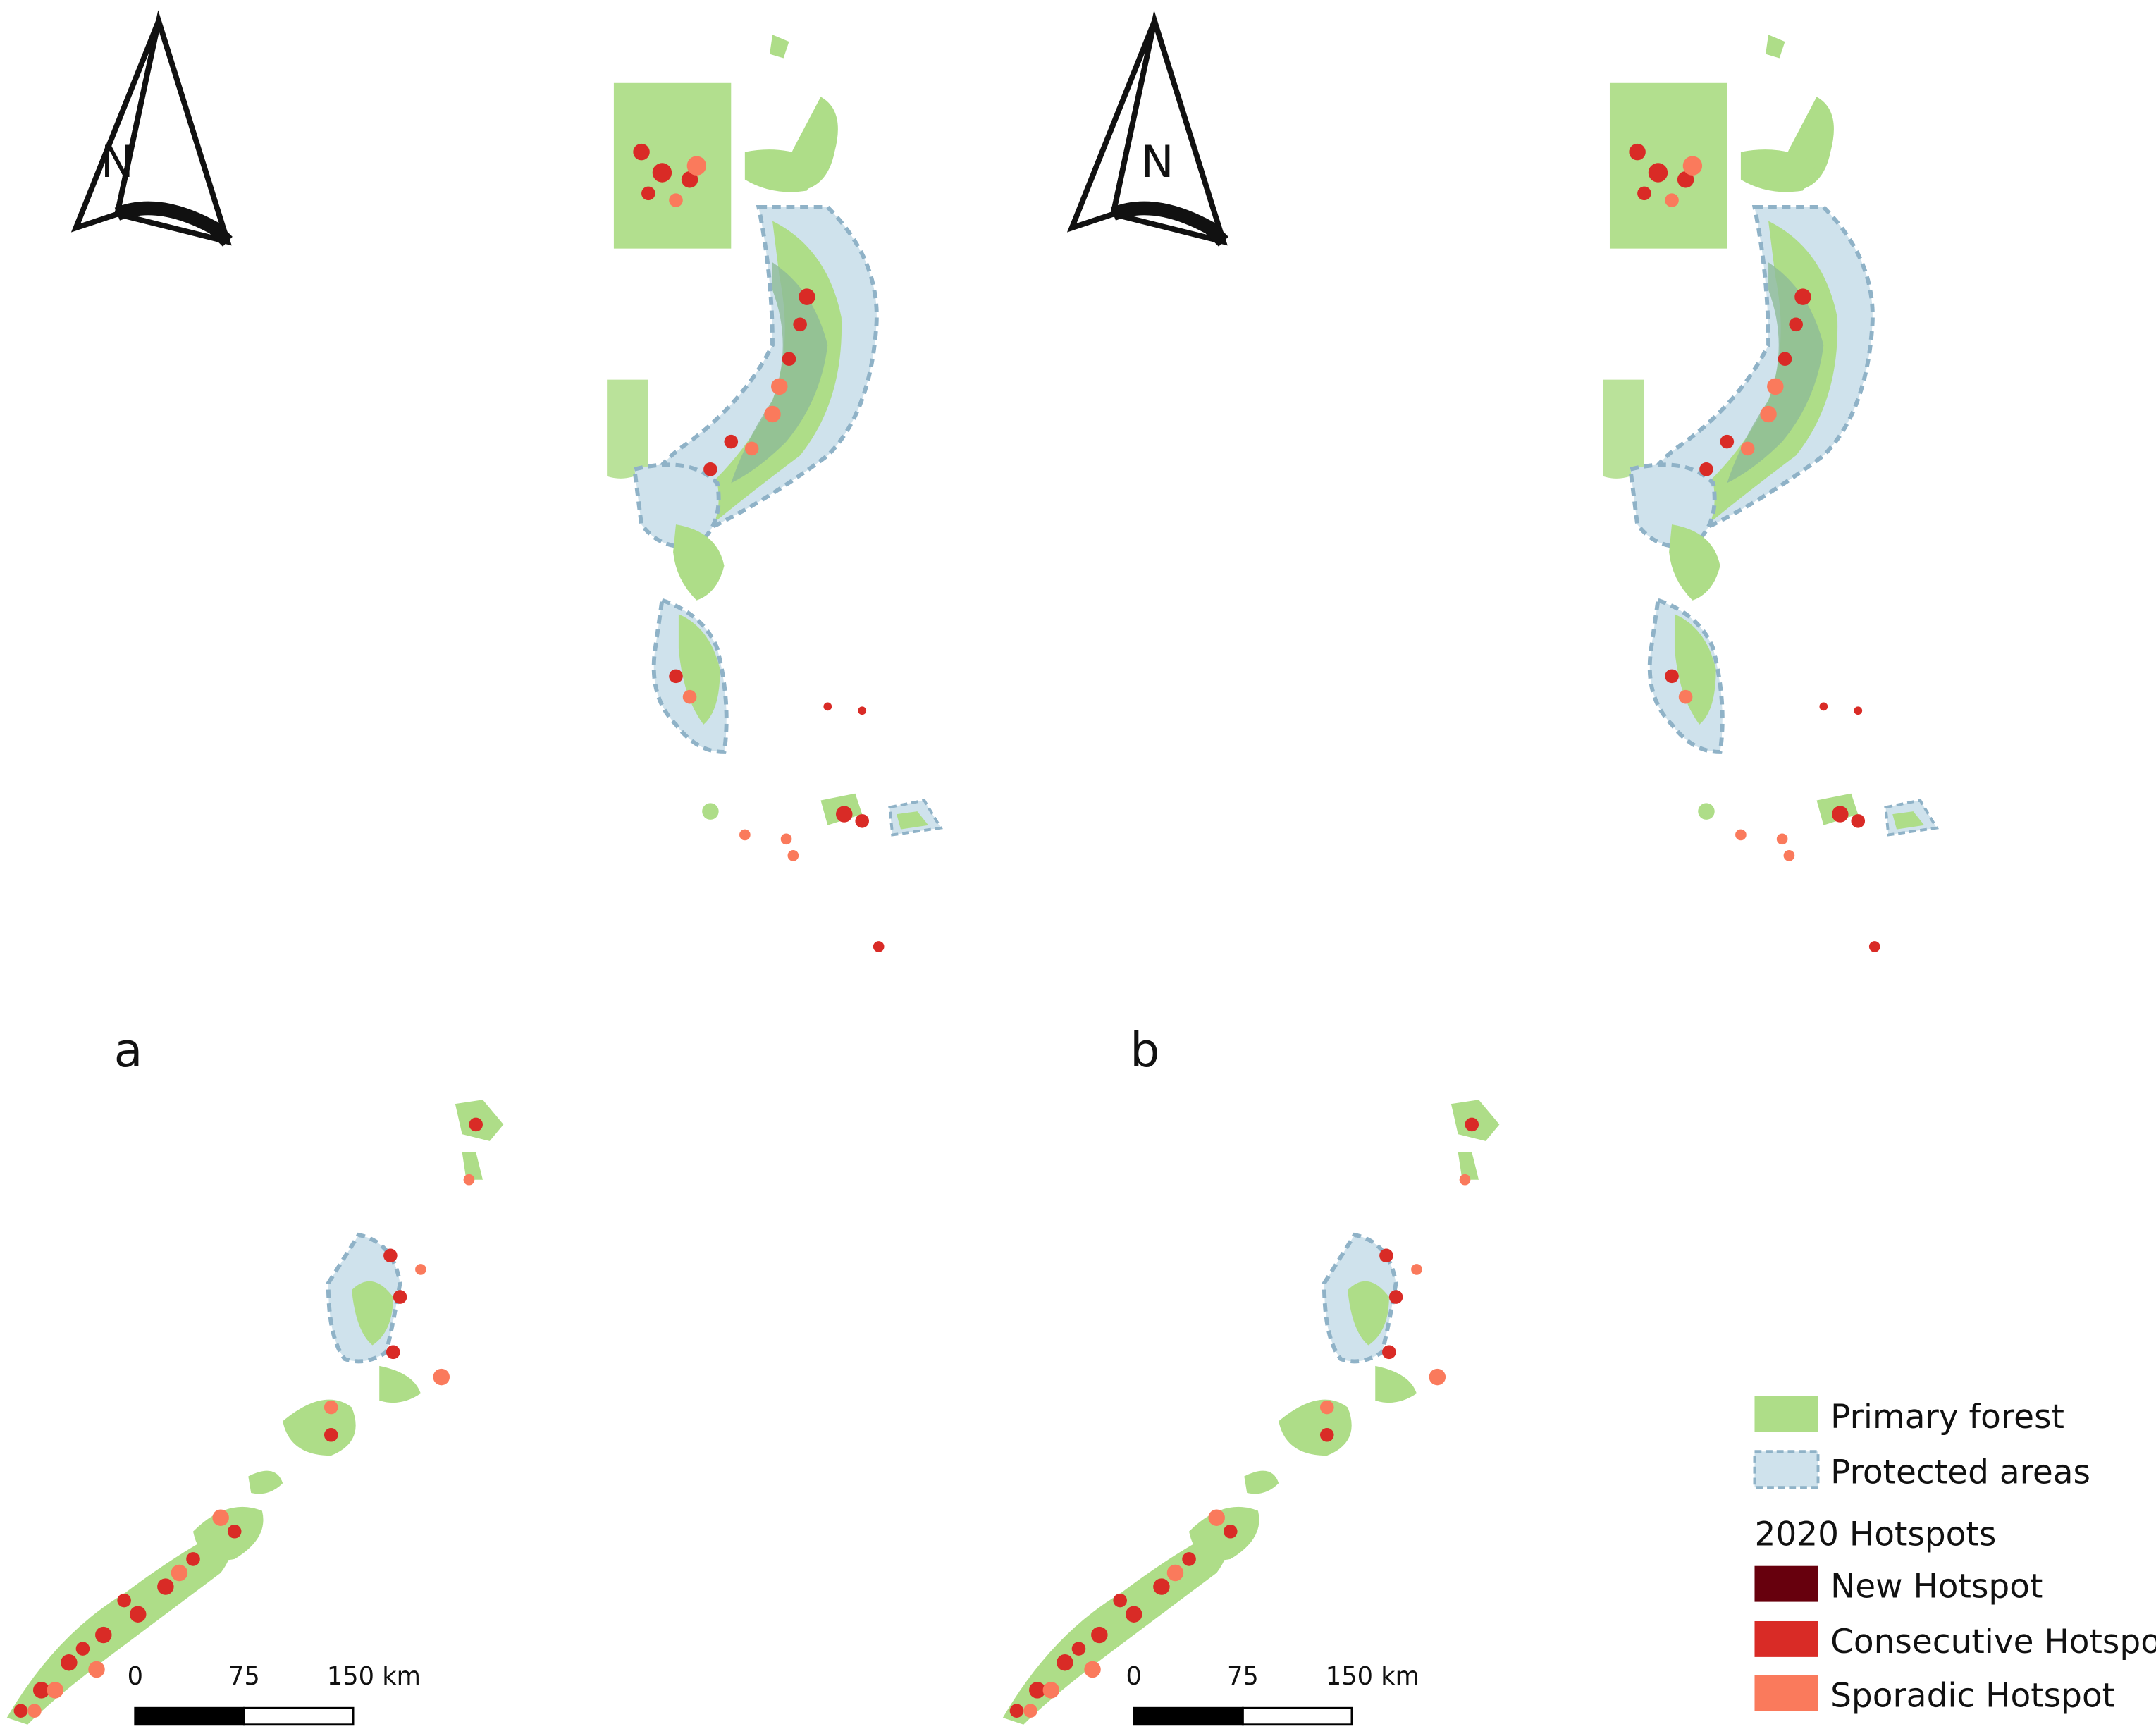 Image resolution: width=2156 pixels, height=1729 pixels. Describe the element at coordinates (128, 1050) in the screenshot. I see `panel-label-a: a` at that location.